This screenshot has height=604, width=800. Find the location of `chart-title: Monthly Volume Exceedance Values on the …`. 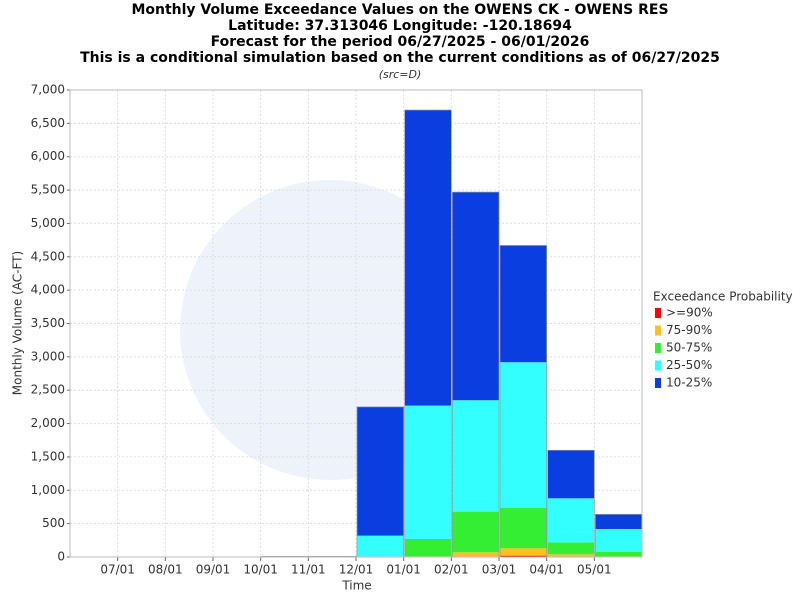

chart-title: Monthly Volume Exceedance Values on the … is located at coordinates (399, 10).